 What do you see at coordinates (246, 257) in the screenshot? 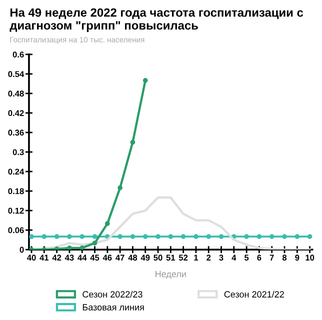
I see `x-tick-label: 5` at bounding box center [246, 257].